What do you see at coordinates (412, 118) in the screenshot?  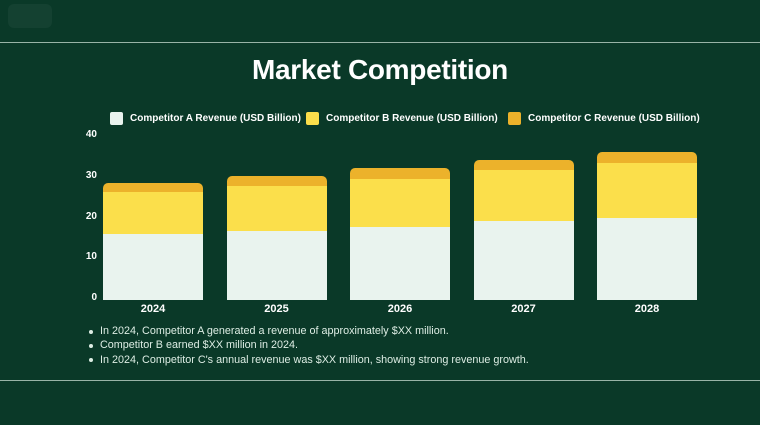 I see `legend-label-competitor-b: Competitor B Revenue (USD Billion)` at bounding box center [412, 118].